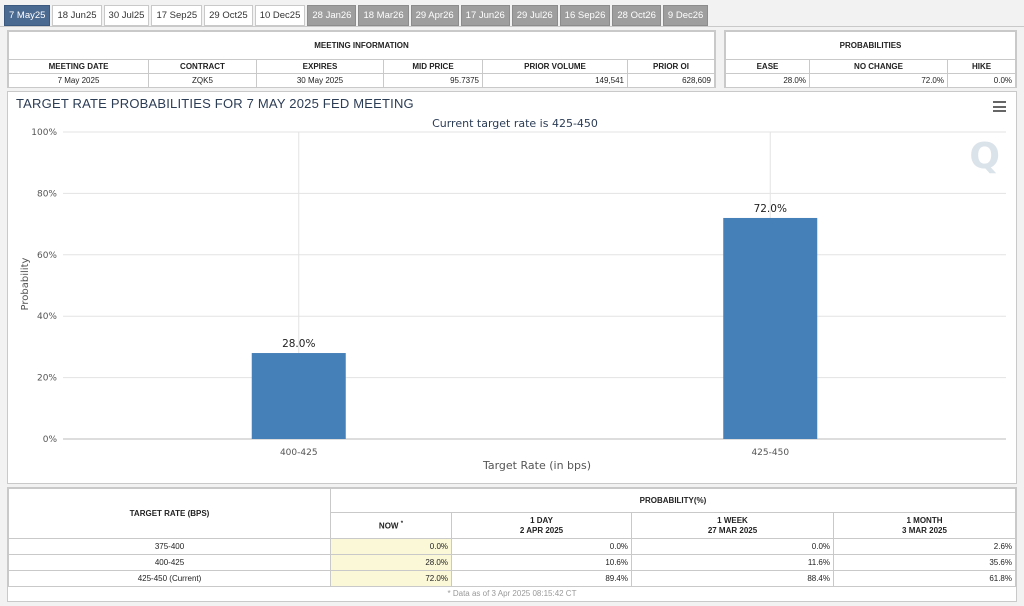 This screenshot has height=606, width=1024. What do you see at coordinates (541, 520) in the screenshot?
I see `col-1-day-label: 1 DAY` at bounding box center [541, 520].